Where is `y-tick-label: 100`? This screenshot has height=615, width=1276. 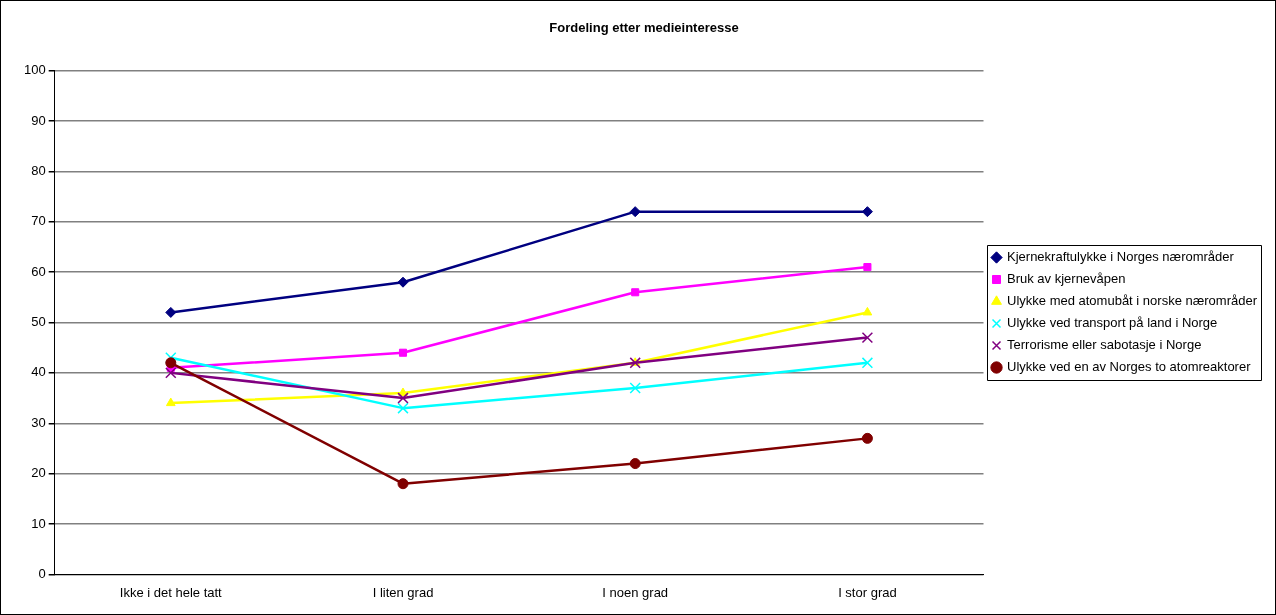 y-tick-label: 100 is located at coordinates (34, 70).